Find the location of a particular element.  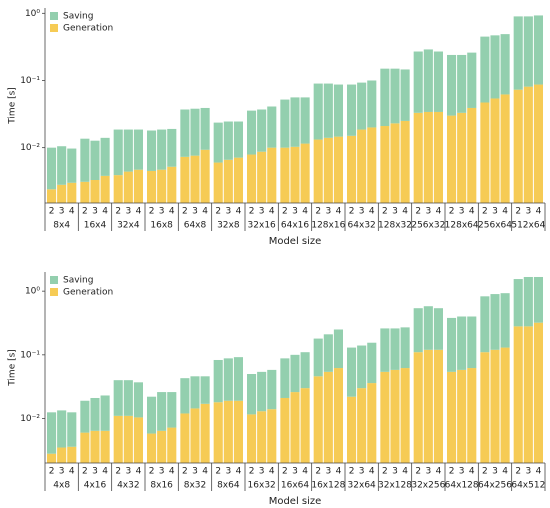

group-label: 16x8 is located at coordinates (161, 226).